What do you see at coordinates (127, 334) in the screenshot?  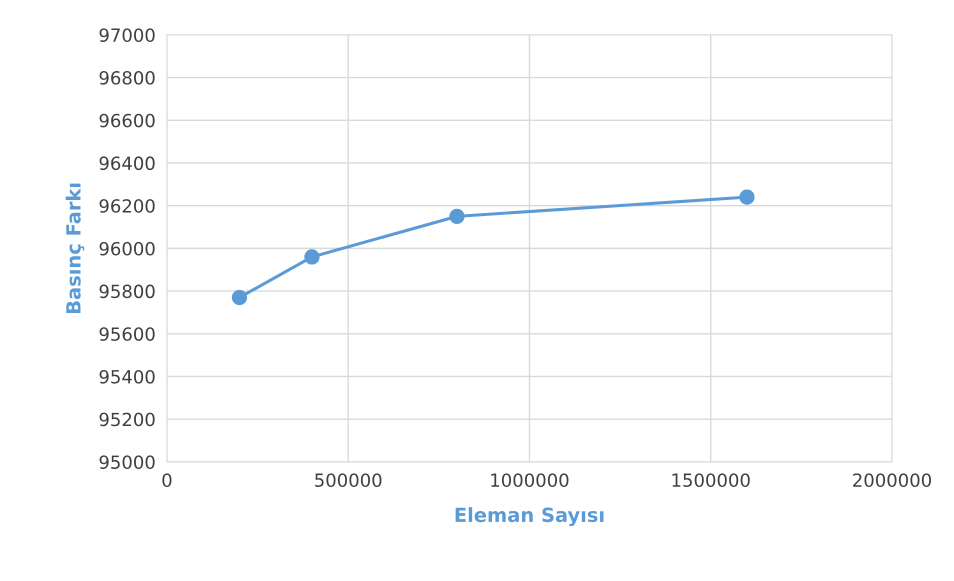 I see `y-tick-label: 95600` at bounding box center [127, 334].